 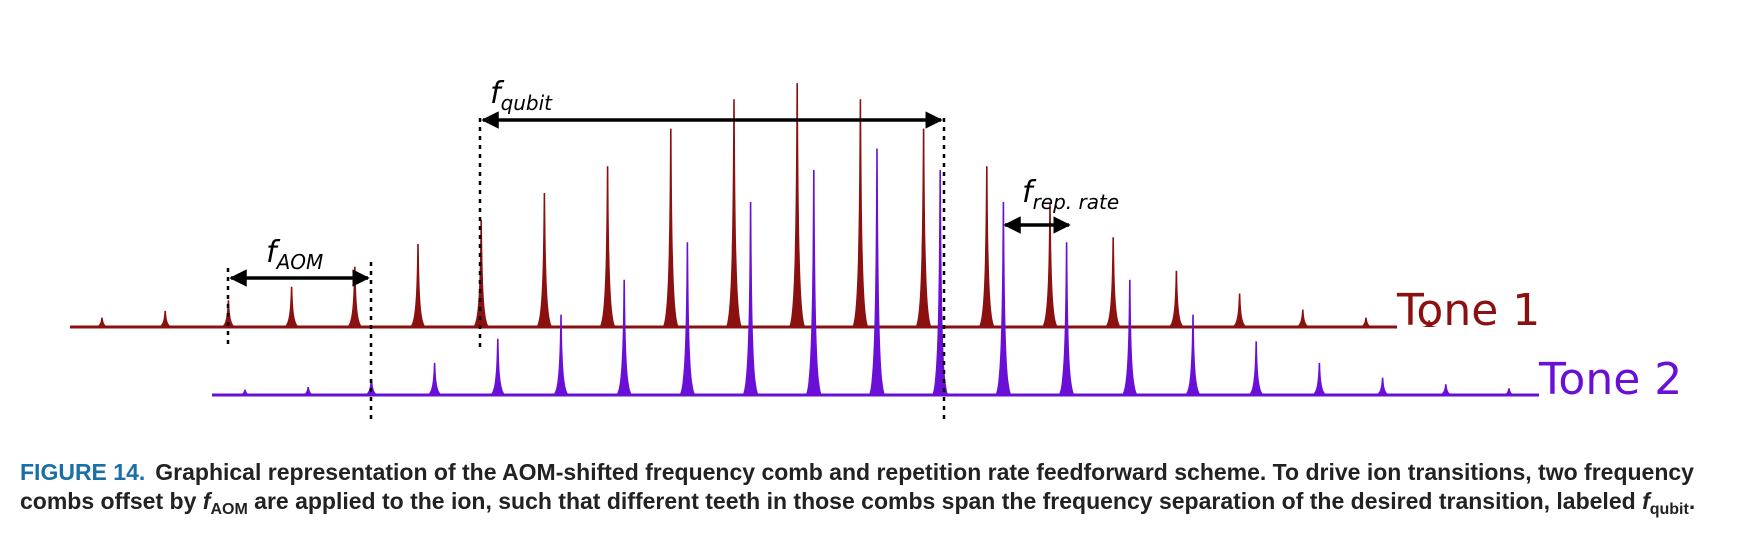 What do you see at coordinates (1070, 194) in the screenshot?
I see `f-rep-rate-label: frep. rate` at bounding box center [1070, 194].